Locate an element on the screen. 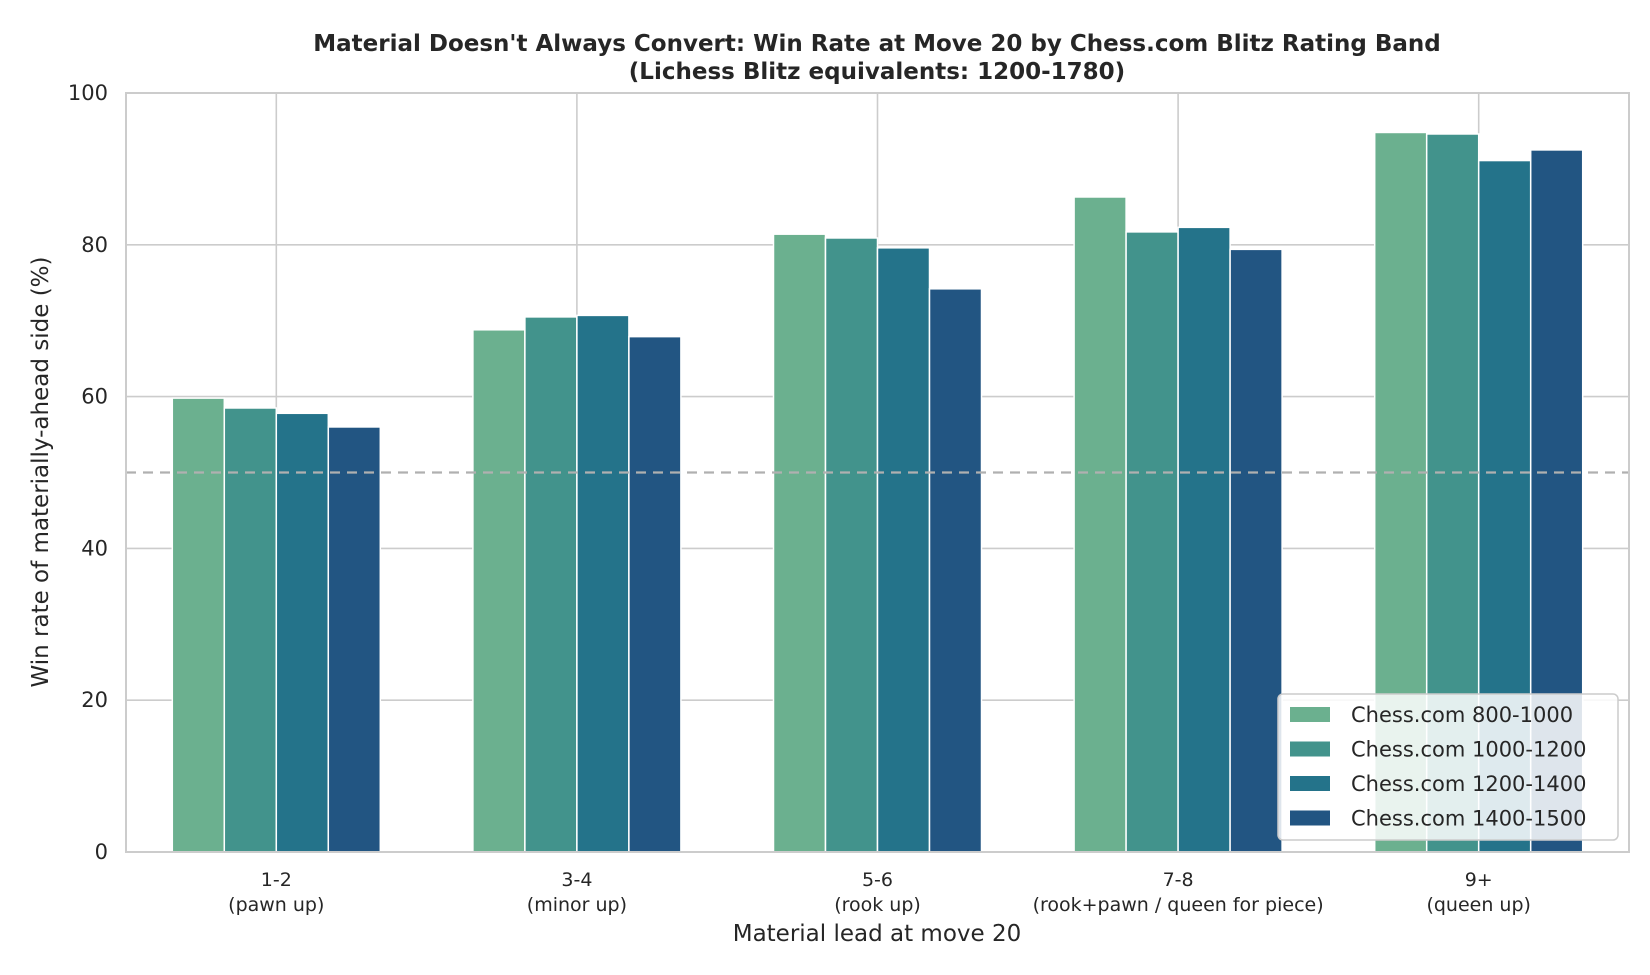 The height and width of the screenshot is (975, 1650). x-tick-sublabel: (rook up) is located at coordinates (877, 905).